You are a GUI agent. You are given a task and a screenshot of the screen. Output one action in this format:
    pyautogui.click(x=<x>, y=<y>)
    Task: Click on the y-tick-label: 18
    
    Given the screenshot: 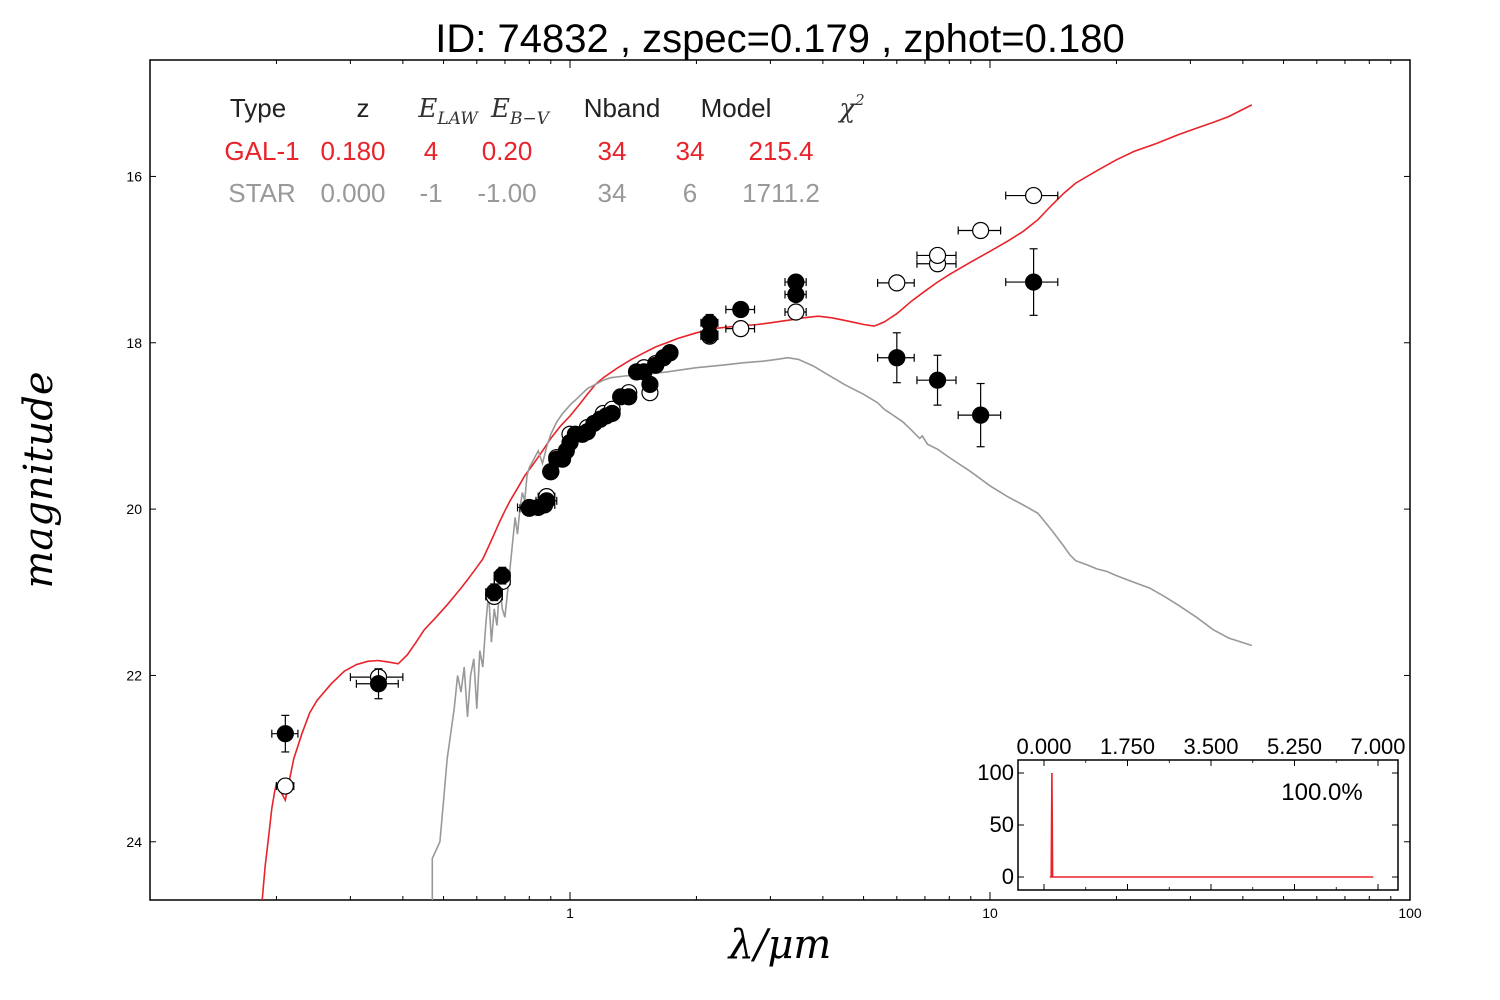 What is the action you would take?
    pyautogui.click(x=134, y=343)
    